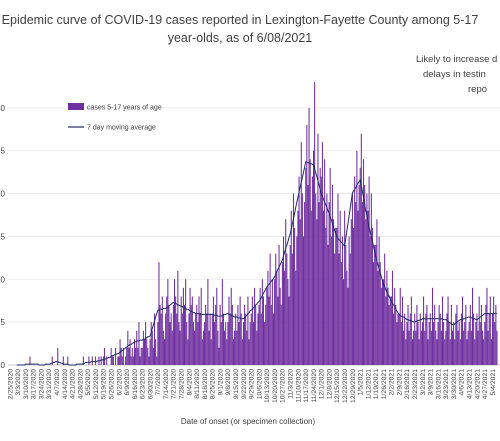  Describe the element at coordinates (166, 384) in the screenshot. I see `x-tick-label: 7/14/2020` at that location.